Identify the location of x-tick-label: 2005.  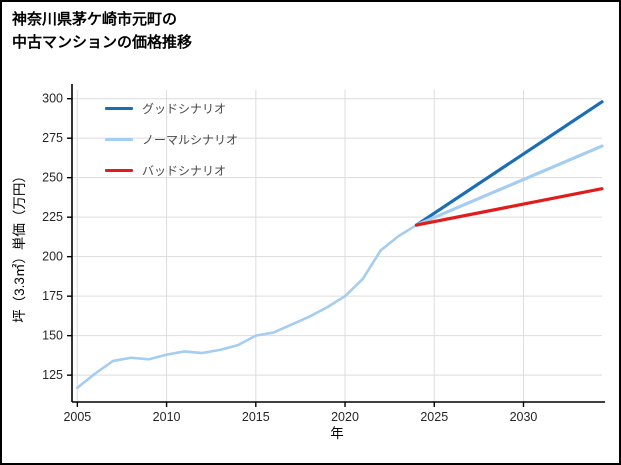
(77, 417).